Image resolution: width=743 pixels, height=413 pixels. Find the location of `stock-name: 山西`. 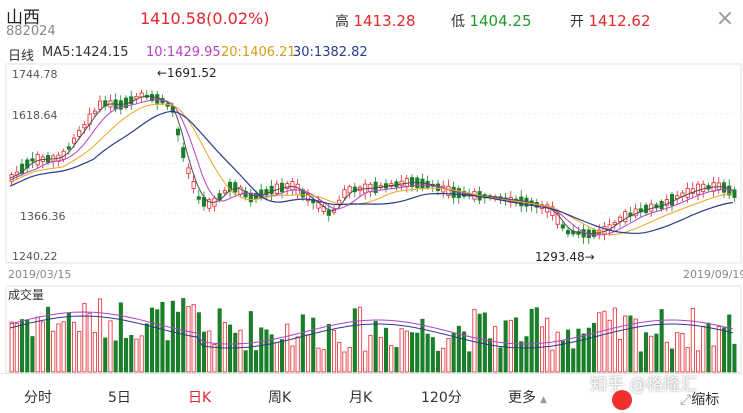

stock-name: 山西 is located at coordinates (23, 18).